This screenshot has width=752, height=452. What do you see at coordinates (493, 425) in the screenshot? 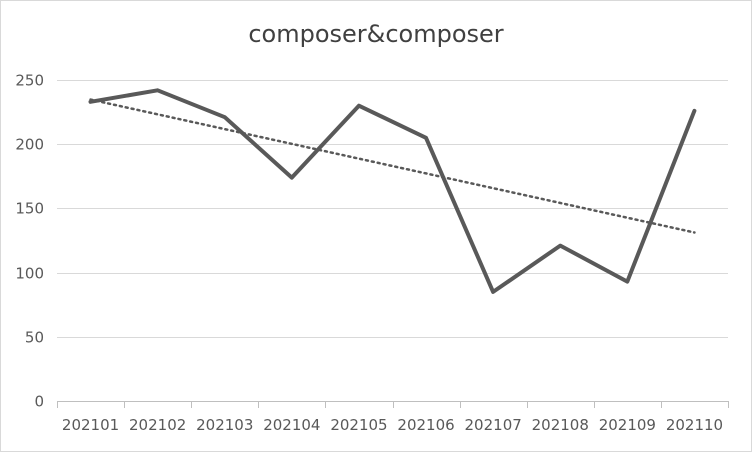
I see `x-tick-label: 202107` at bounding box center [493, 425].